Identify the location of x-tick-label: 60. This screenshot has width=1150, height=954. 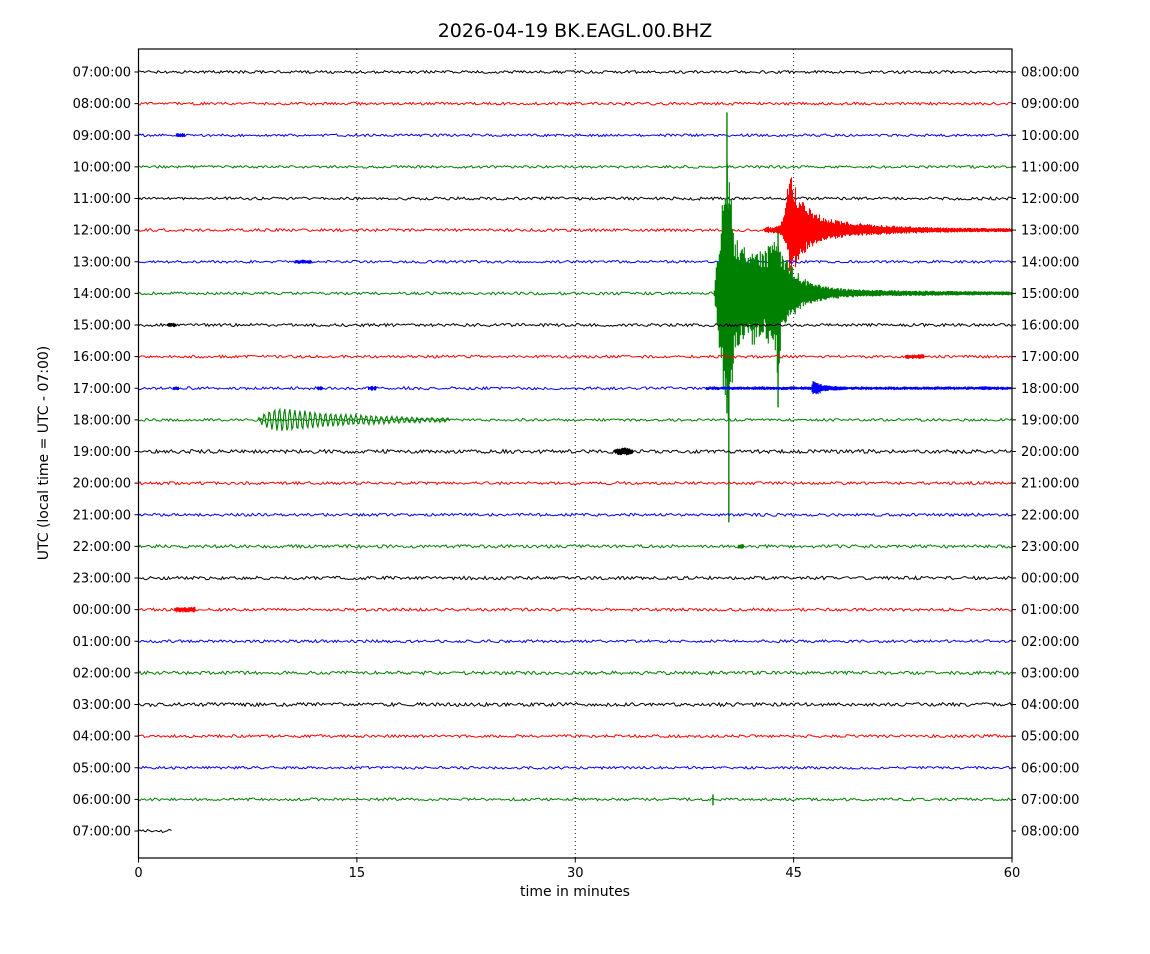
(1012, 873).